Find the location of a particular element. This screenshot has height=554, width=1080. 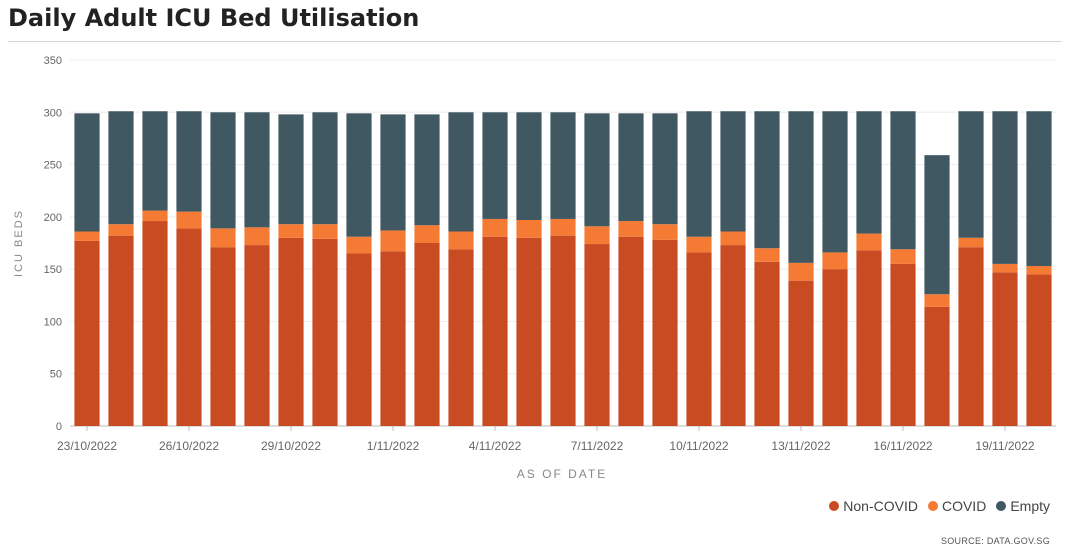

legend-item-empty: Empty is located at coordinates (1023, 506).